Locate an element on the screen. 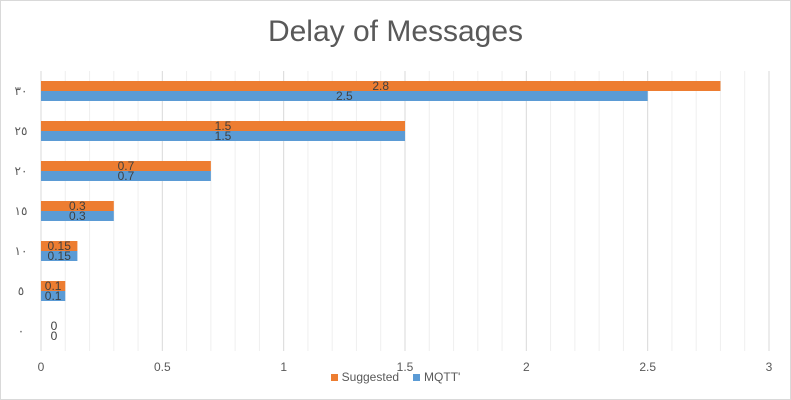  data-label-mqtt: 0.7 is located at coordinates (126, 176).